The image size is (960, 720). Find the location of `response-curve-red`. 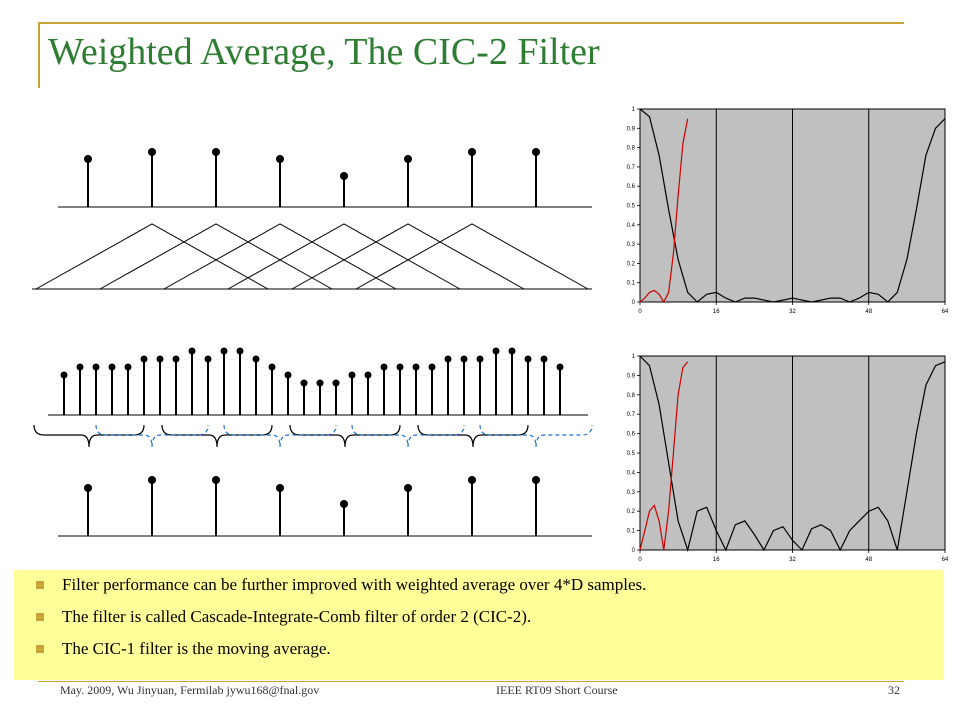

response-curve-red is located at coordinates (664, 456).